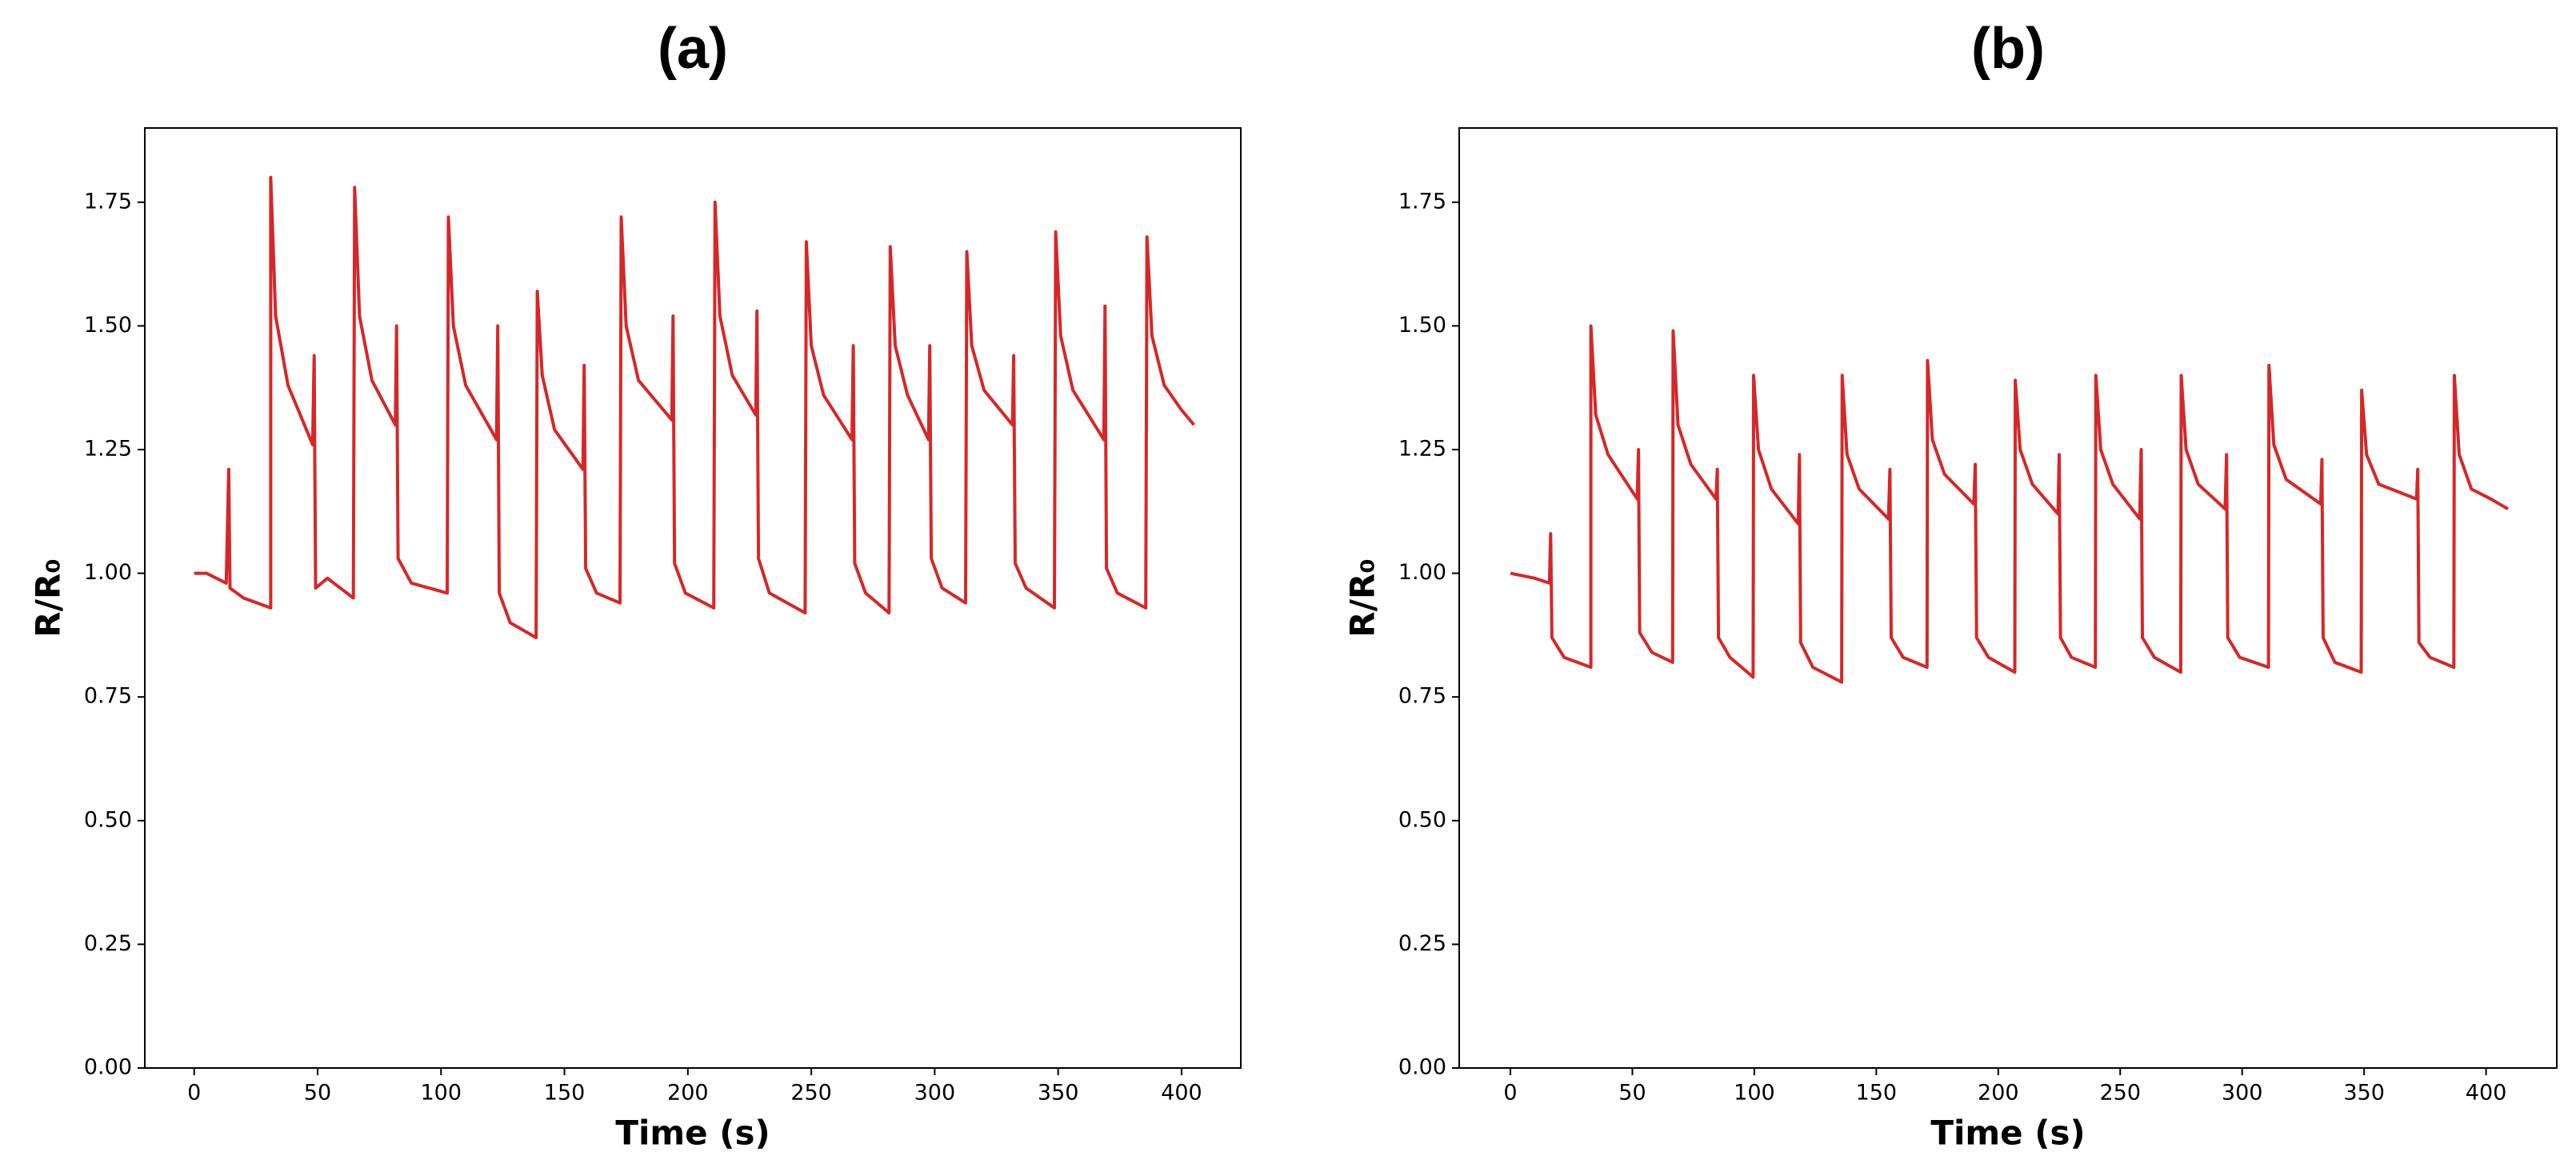 Image resolution: width=2576 pixels, height=1176 pixels. I want to click on chart-title: (b), so click(2008, 49).